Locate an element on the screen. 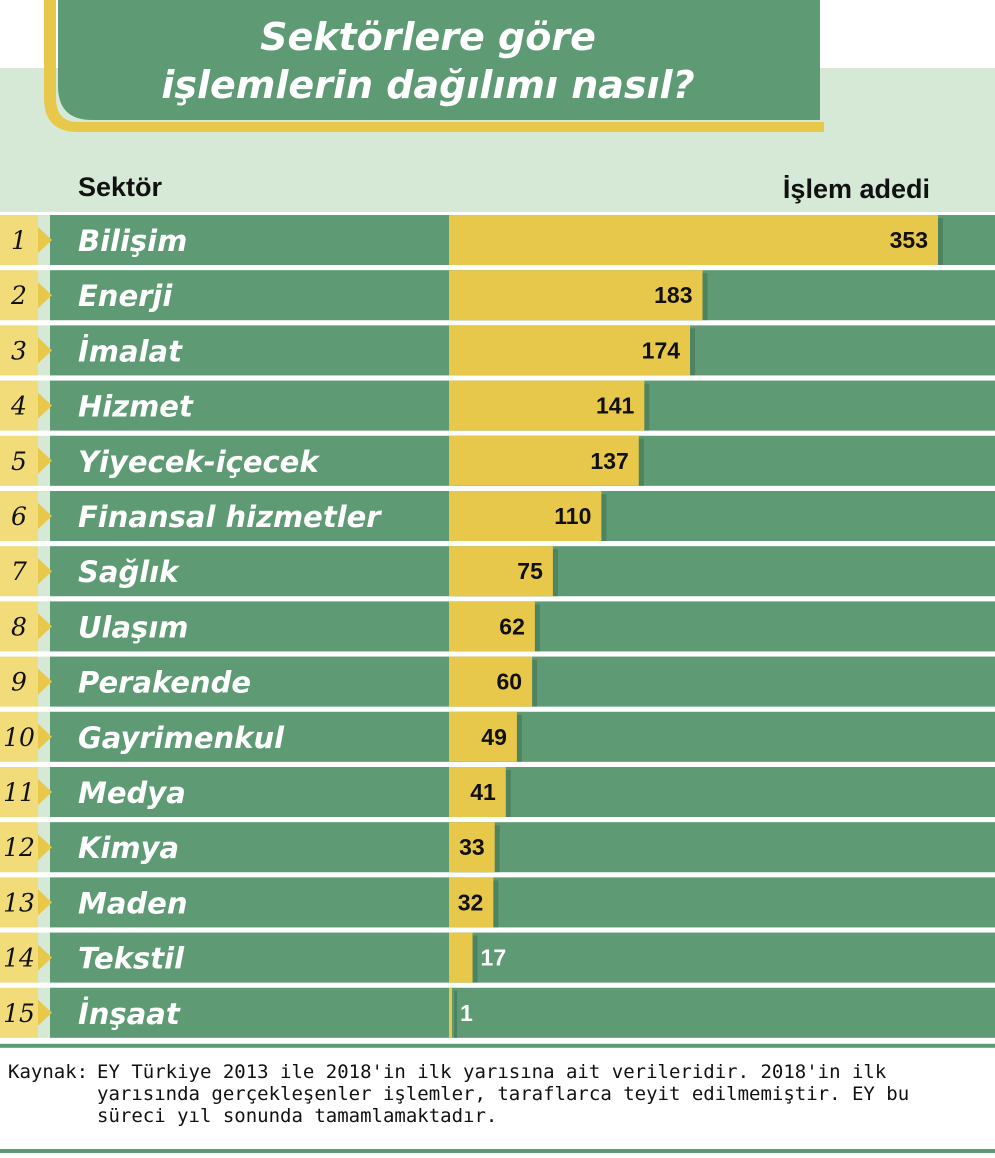  rank-label: 11 is located at coordinates (19, 792).